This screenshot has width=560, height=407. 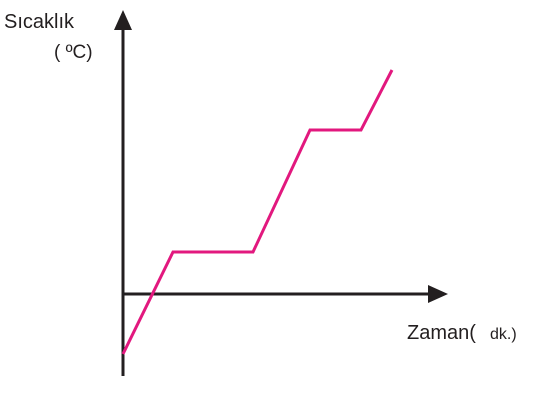 What do you see at coordinates (441, 333) in the screenshot?
I see `x-axis-label: Zaman(` at bounding box center [441, 333].